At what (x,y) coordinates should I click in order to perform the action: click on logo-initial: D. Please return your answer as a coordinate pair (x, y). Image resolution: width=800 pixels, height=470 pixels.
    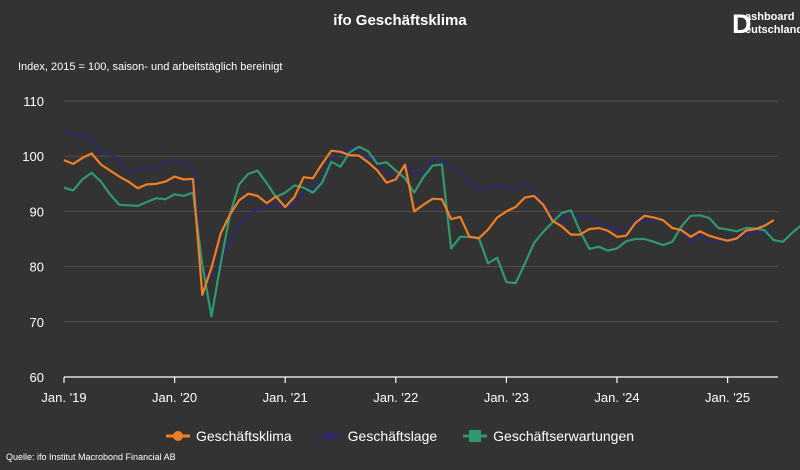
    Looking at the image, I should click on (742, 24).